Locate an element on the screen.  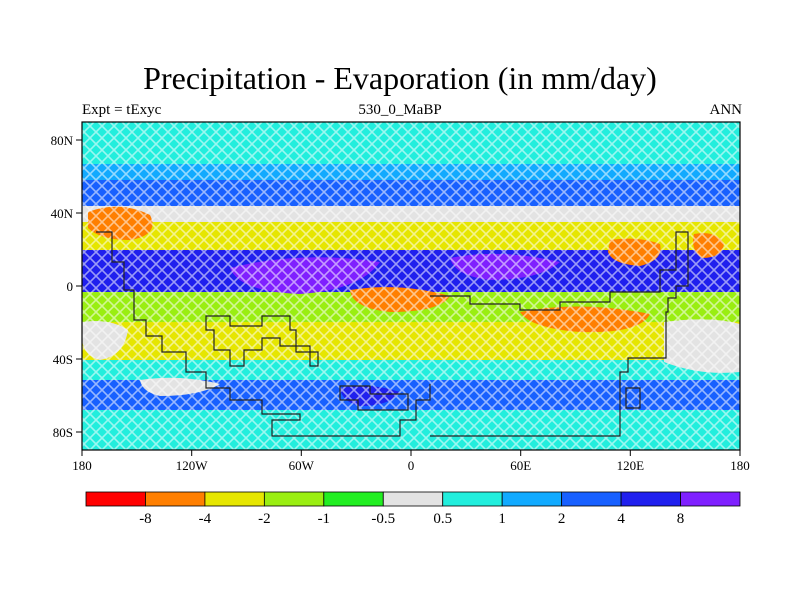
colorbar-label: 2 is located at coordinates (562, 519).